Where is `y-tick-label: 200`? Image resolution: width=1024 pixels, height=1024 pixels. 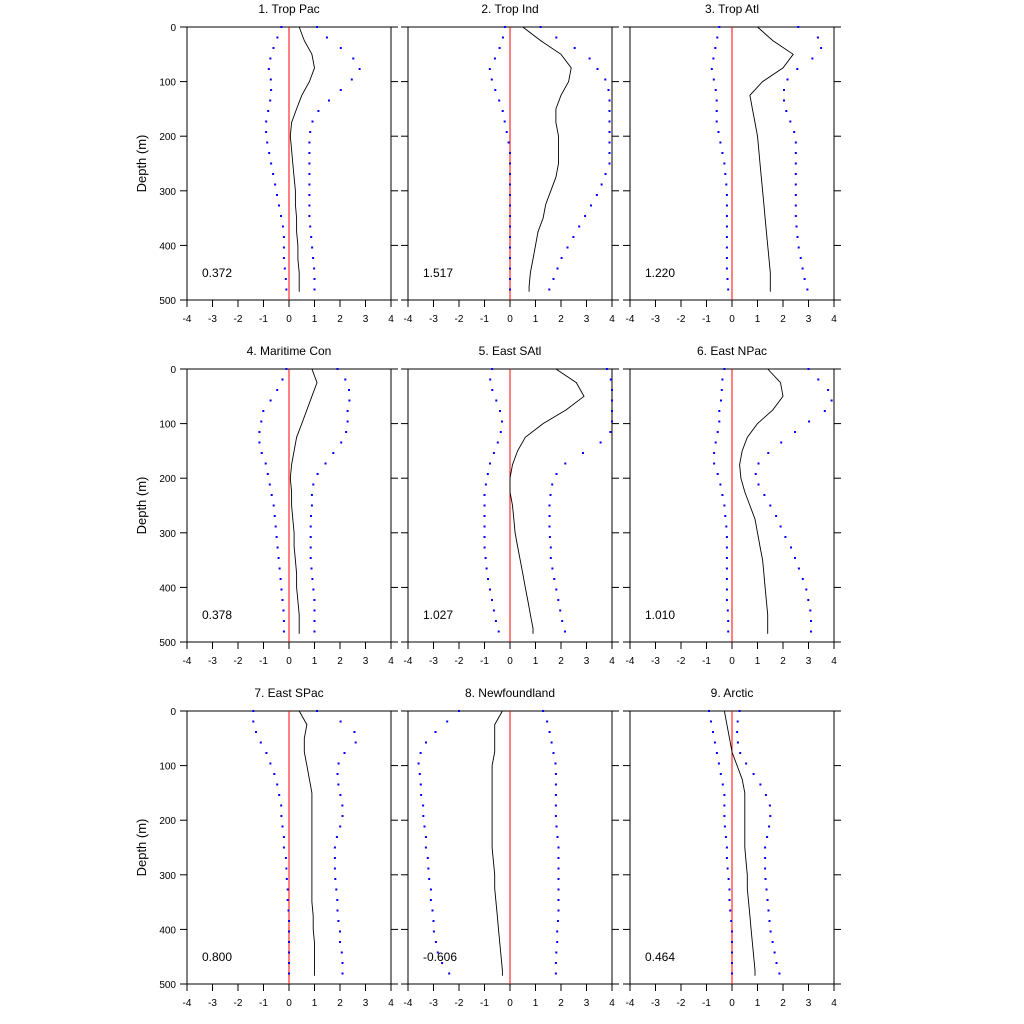 y-tick-label: 200 is located at coordinates (167, 821).